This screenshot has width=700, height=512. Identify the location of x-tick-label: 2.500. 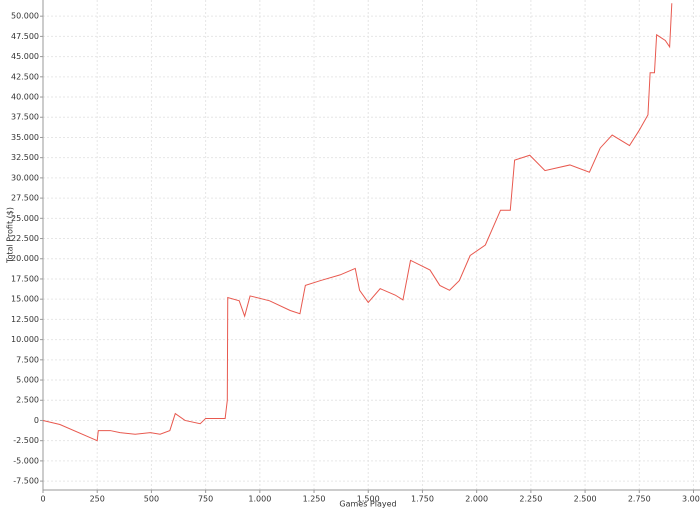
(585, 499).